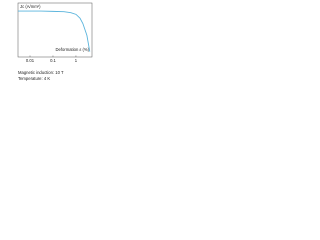 This screenshot has height=240, width=320. Describe the element at coordinates (30, 60) in the screenshot. I see `x-tick-label: 0.01` at that location.